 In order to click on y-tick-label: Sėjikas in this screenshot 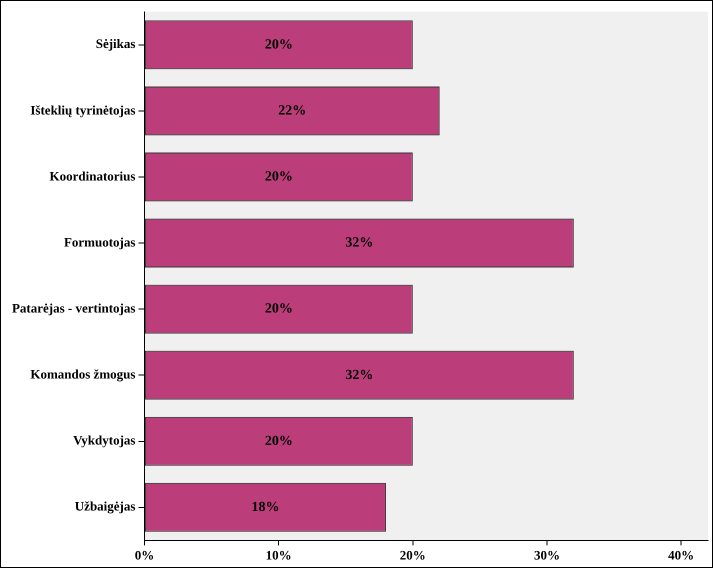, I will do `click(116, 44)`.